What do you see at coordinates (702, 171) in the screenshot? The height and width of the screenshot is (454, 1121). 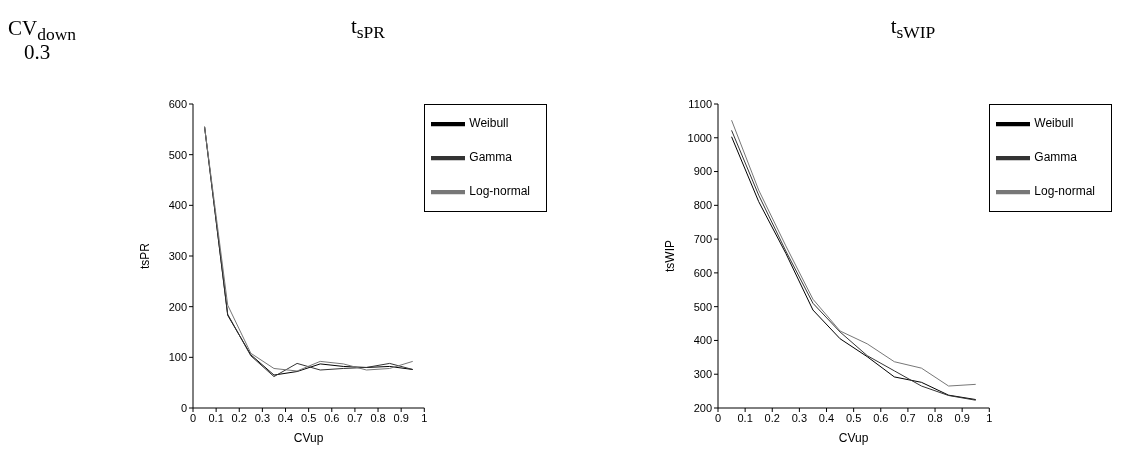 I see `y-tick-label: 900` at bounding box center [702, 171].